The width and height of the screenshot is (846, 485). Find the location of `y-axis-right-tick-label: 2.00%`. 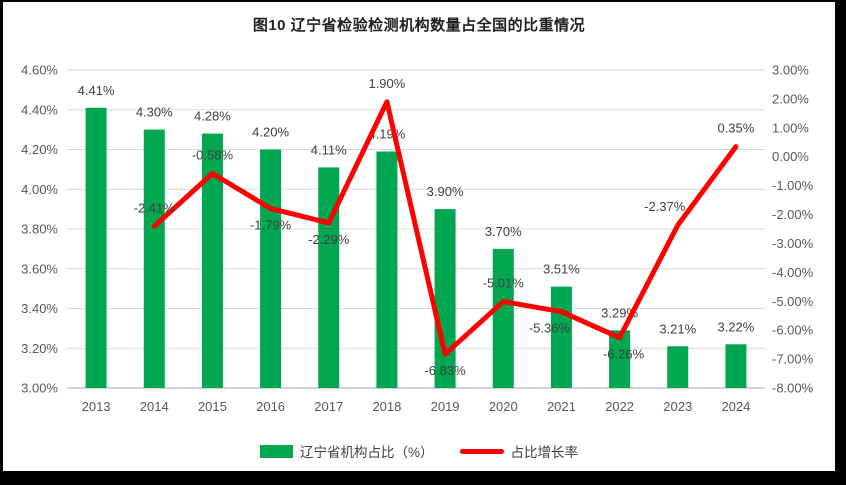

y-axis-right-tick-label: 2.00% is located at coordinates (790, 98).